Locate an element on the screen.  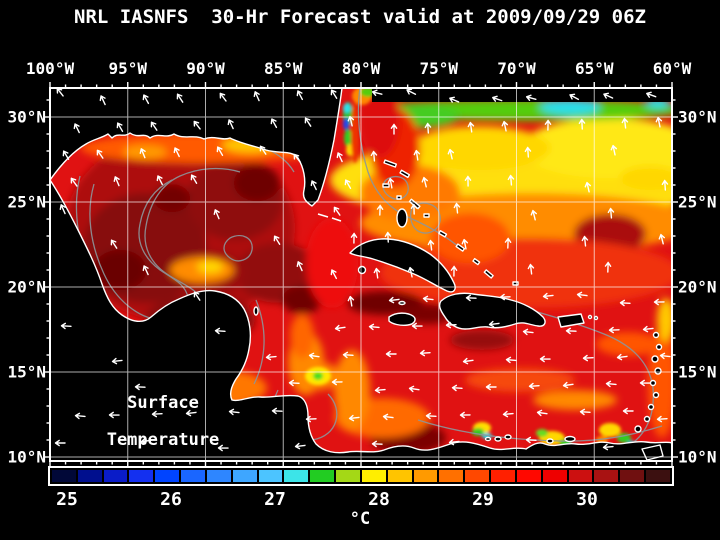
map-annotation: Surface Temperature is located at coordinates (163, 430).